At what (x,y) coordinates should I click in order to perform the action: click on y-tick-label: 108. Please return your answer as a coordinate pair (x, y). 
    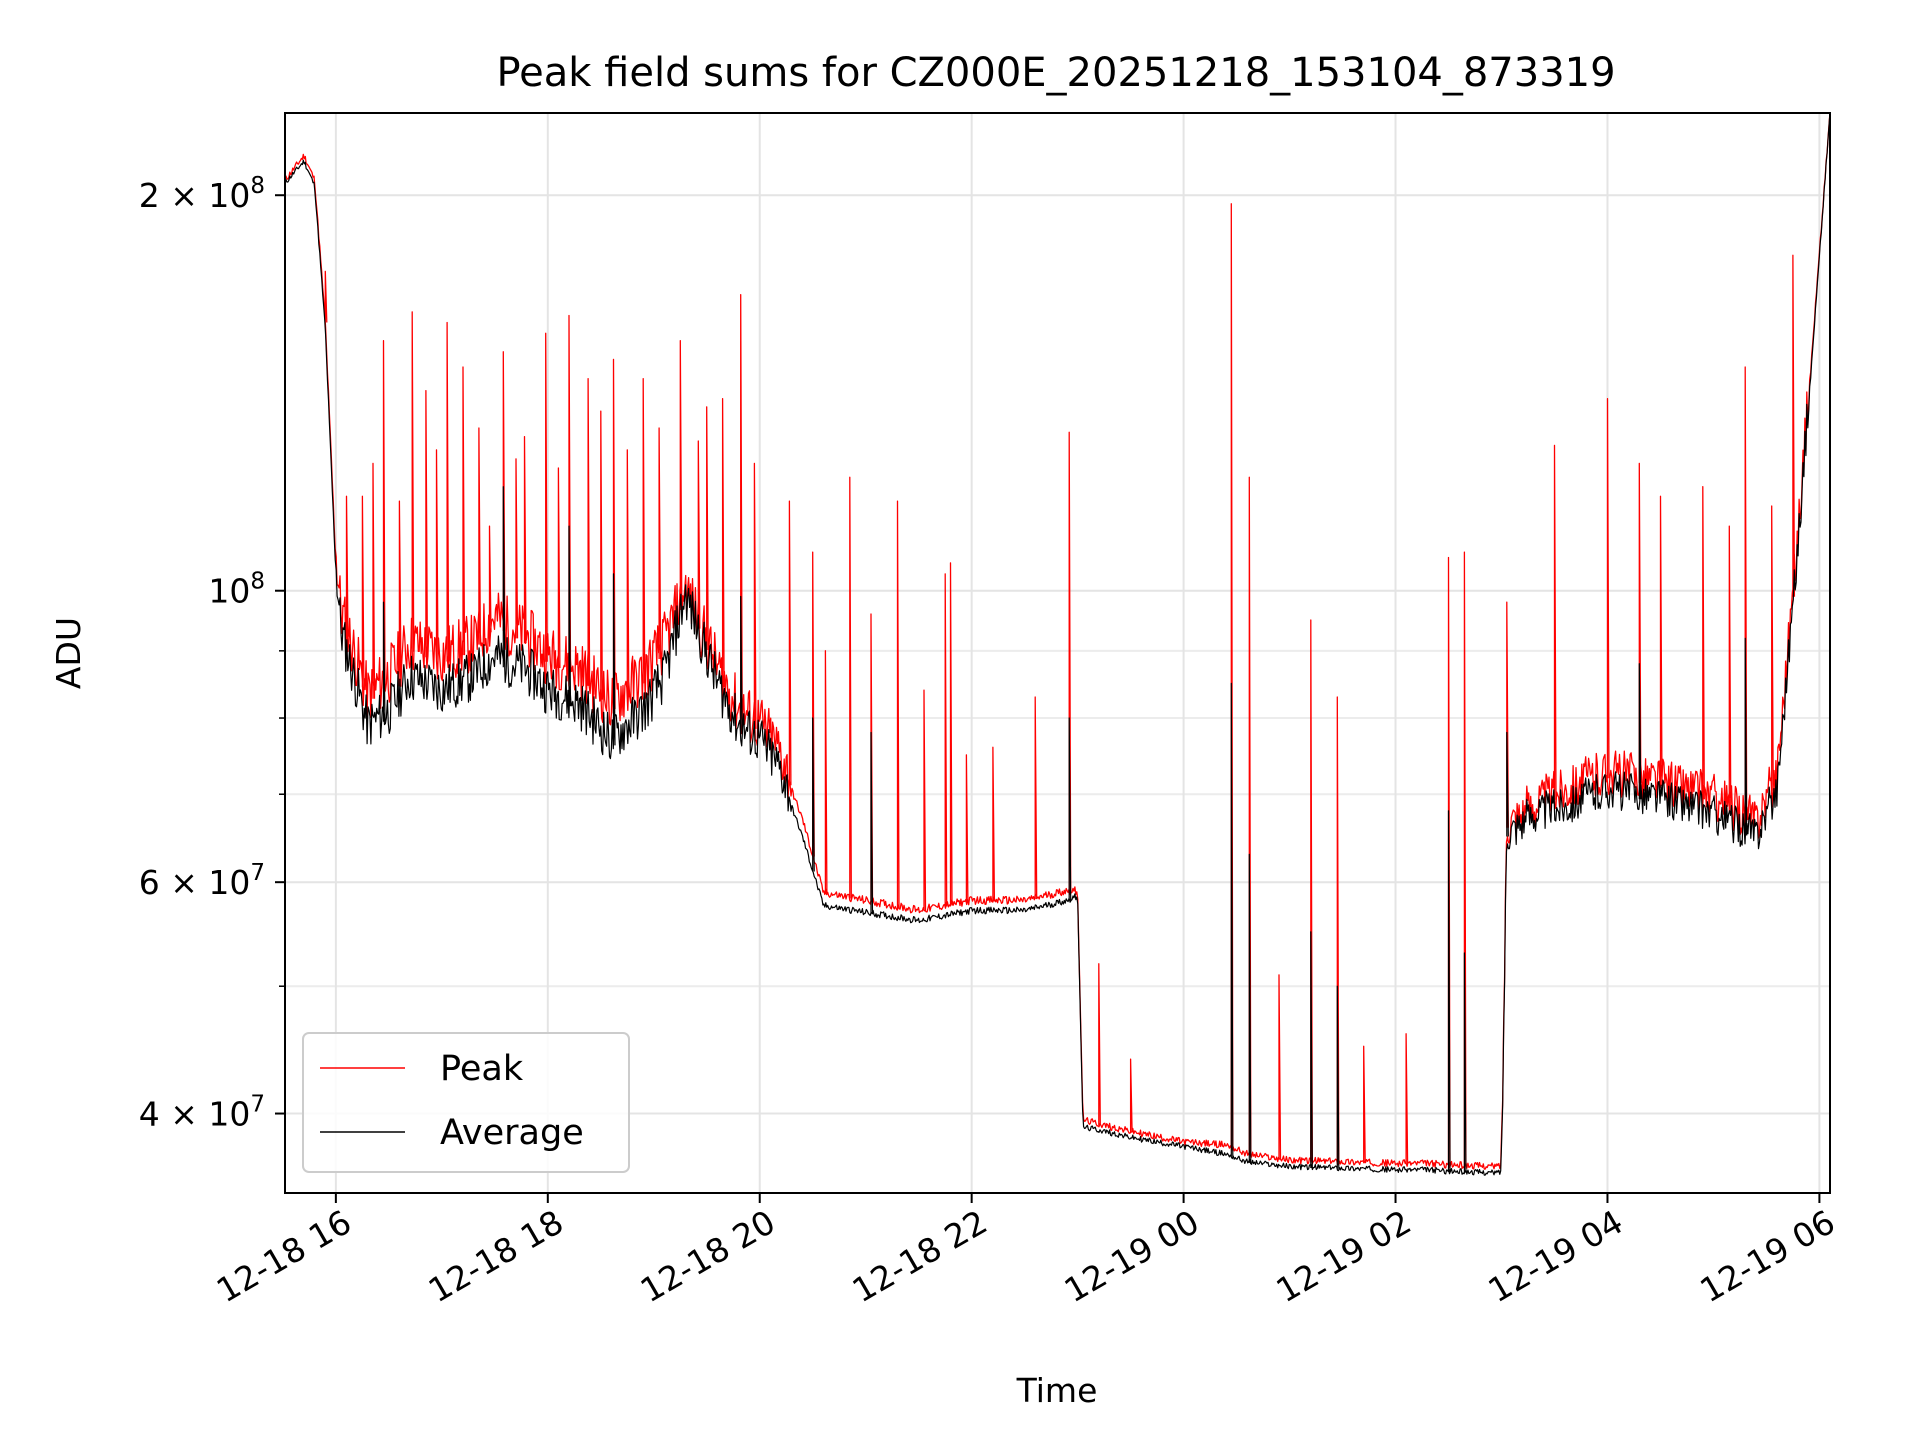
    Looking at the image, I should click on (236, 590).